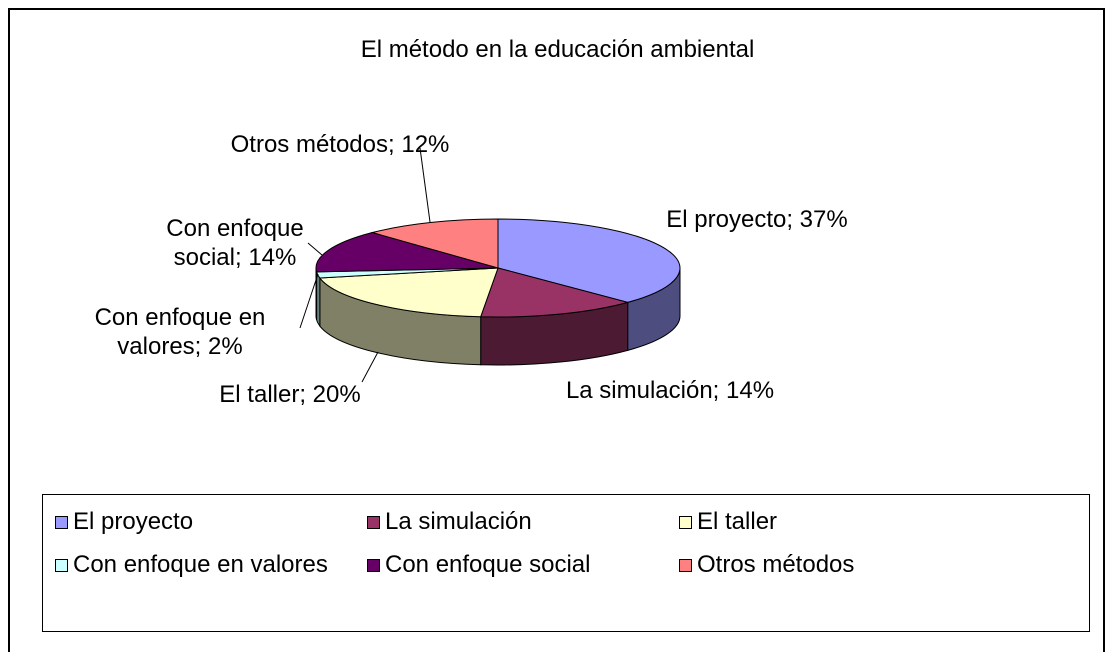 This screenshot has width=1115, height=652. Describe the element at coordinates (757, 219) in the screenshot. I see `data-label: El proyecto; 37%` at that location.